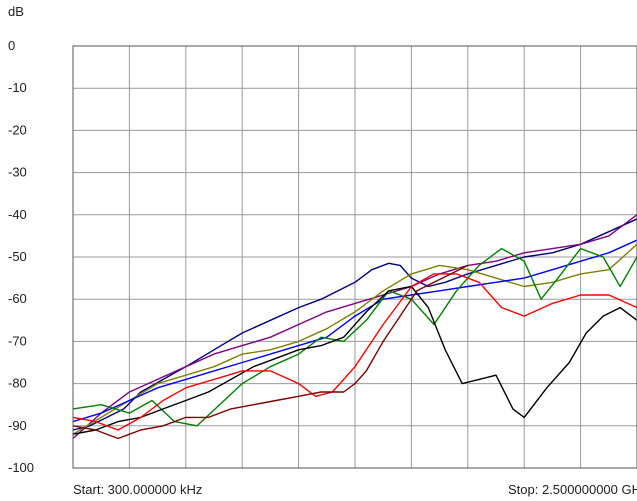  I want to click on y-tick-label: -30, so click(17, 172).